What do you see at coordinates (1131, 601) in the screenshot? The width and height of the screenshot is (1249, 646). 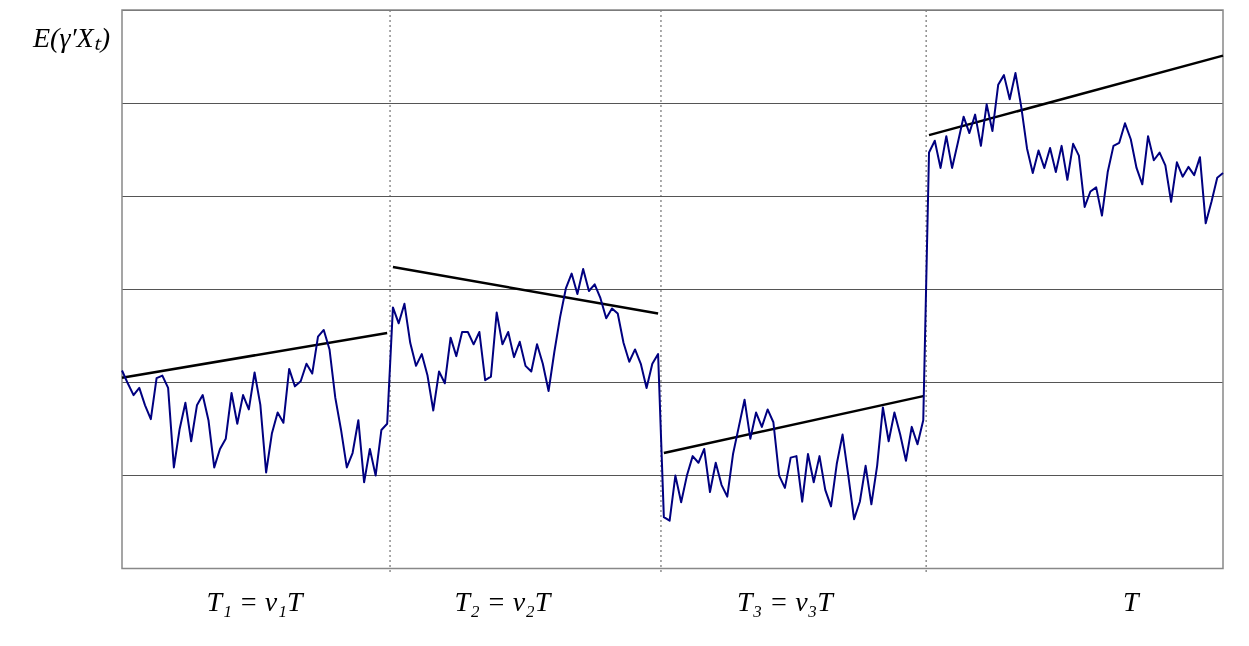 I see `x-tick-label: T` at bounding box center [1131, 601].